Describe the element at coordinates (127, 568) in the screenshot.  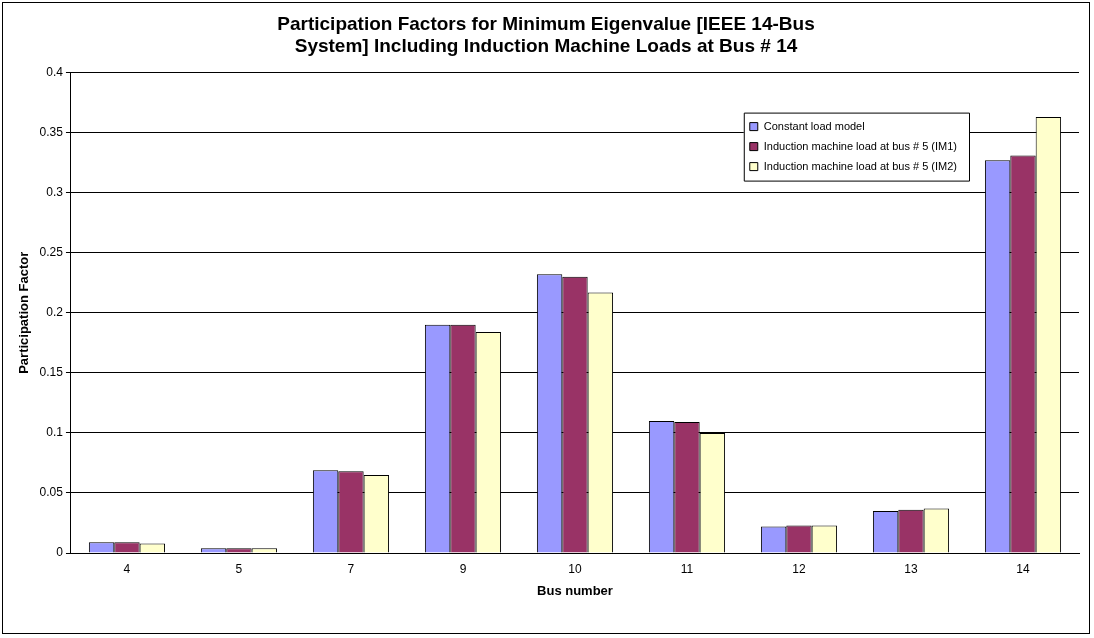
I see `x-tick-label: 4` at that location.